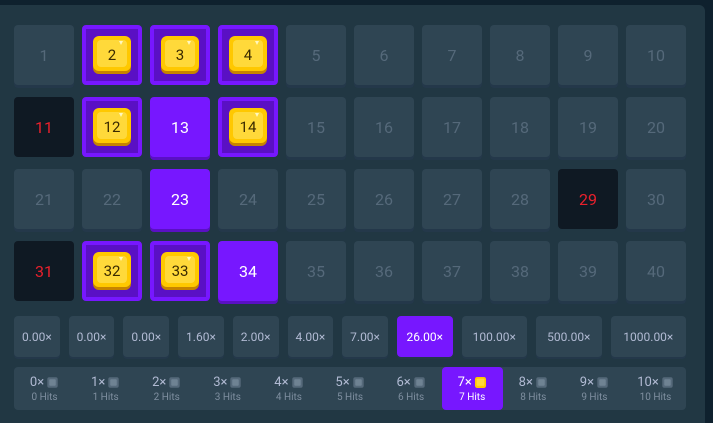 The width and height of the screenshot is (713, 423). What do you see at coordinates (594, 397) in the screenshot?
I see `hit-label: 9 Hits` at bounding box center [594, 397].